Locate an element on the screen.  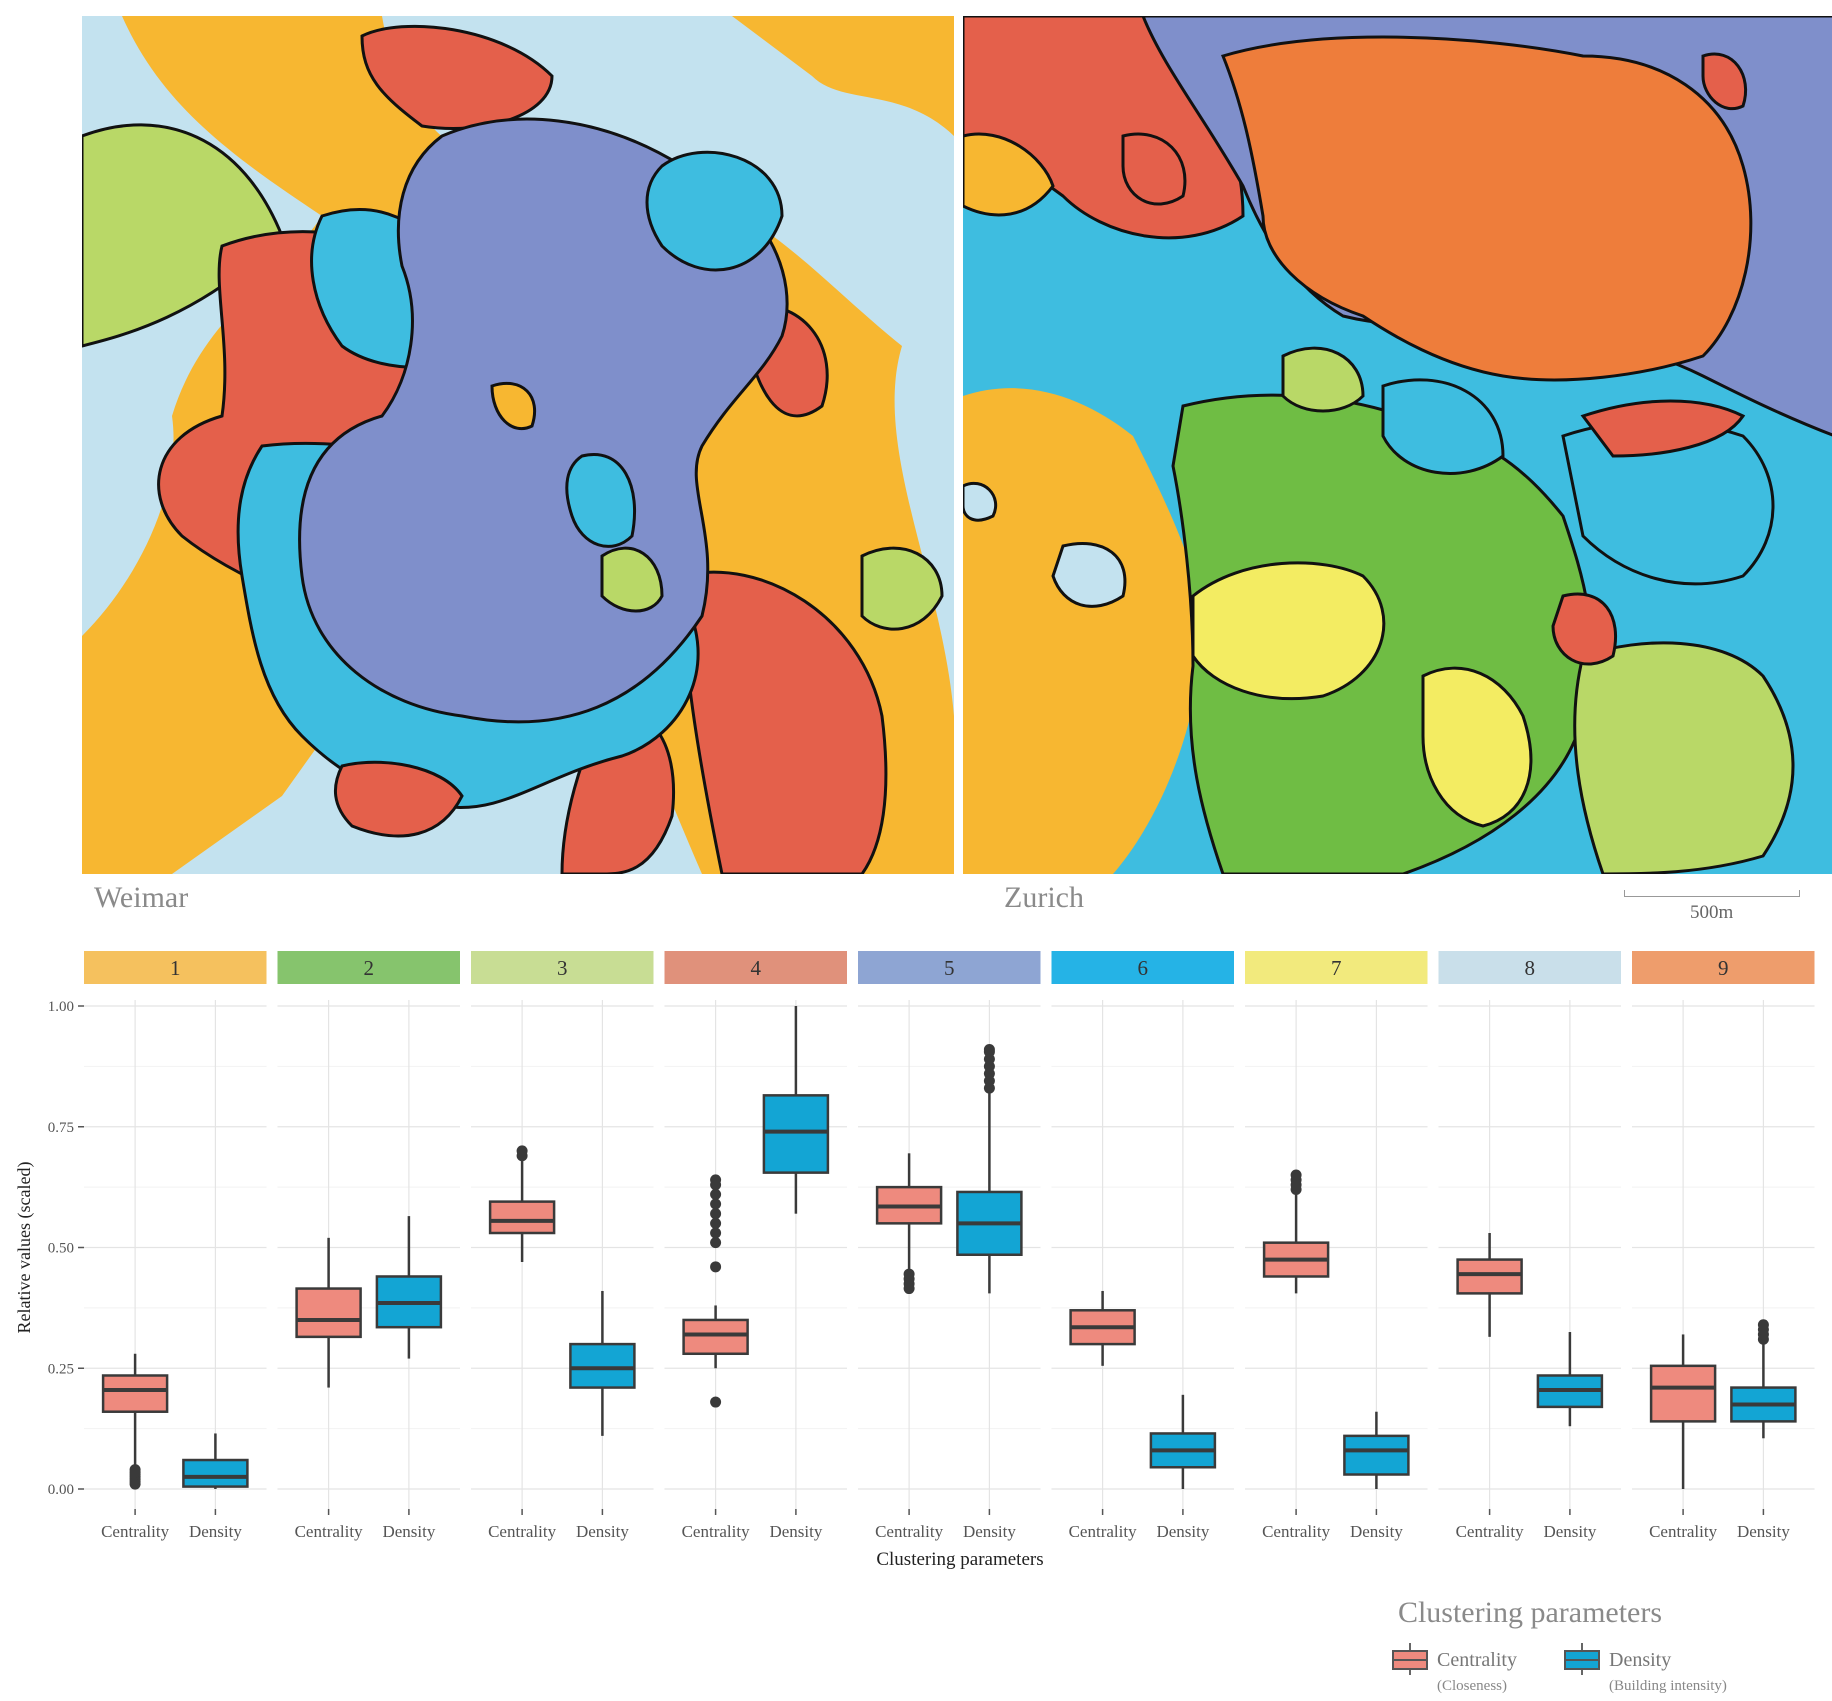
facet-2: 2 Centrality Density is located at coordinates (368, 1246).